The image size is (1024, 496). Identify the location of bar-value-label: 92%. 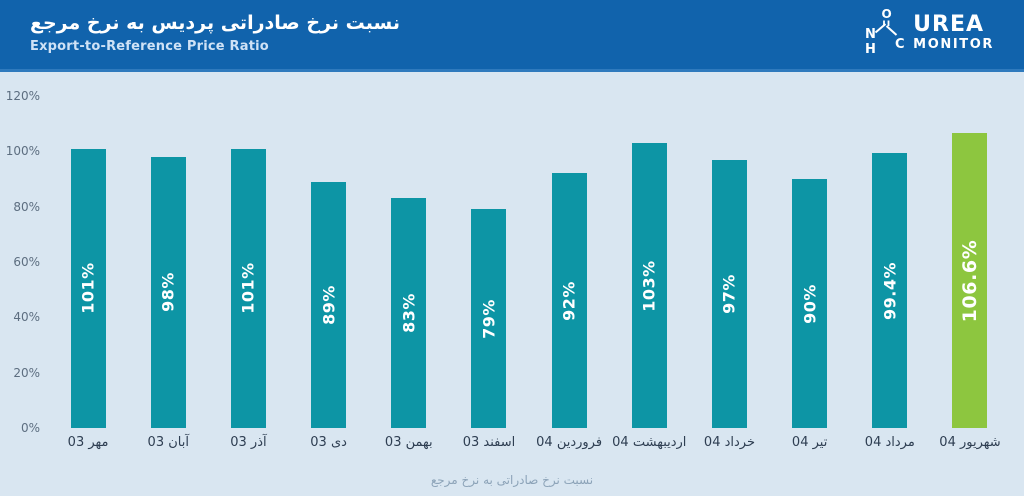
(569, 300).